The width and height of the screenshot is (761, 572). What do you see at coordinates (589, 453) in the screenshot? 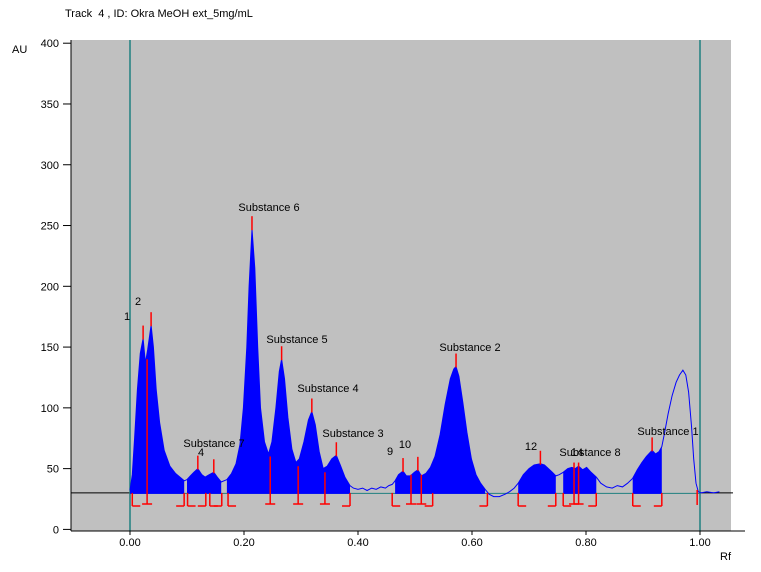
I see `peak-label: Substance 8` at bounding box center [589, 453].